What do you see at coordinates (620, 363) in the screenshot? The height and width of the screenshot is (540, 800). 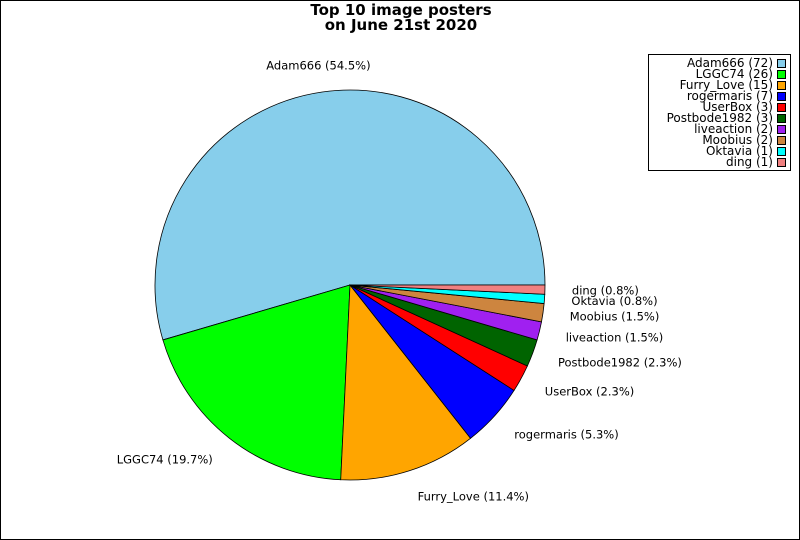 I see `slice-label-postbode1982: Postbode1982 (2.3%)` at bounding box center [620, 363].